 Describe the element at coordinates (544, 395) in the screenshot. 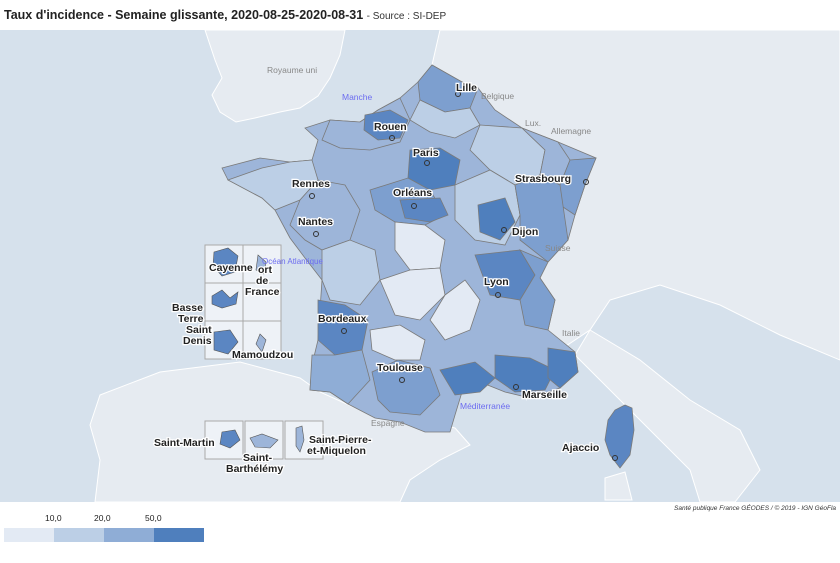

I see `label-marseille: Marseille` at that location.